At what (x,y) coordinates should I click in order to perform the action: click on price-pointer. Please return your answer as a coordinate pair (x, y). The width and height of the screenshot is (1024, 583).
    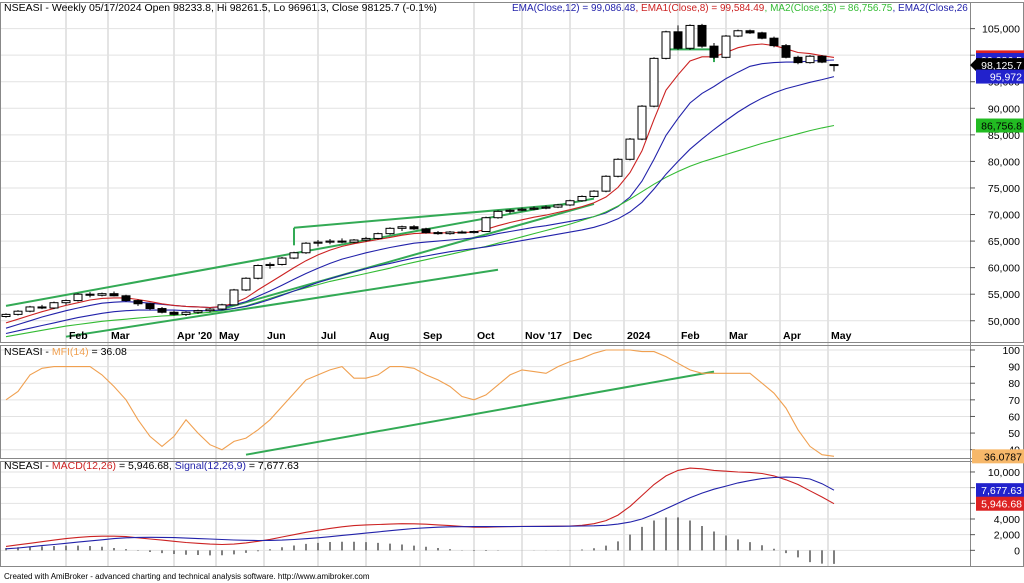
    Looking at the image, I should click on (973, 65).